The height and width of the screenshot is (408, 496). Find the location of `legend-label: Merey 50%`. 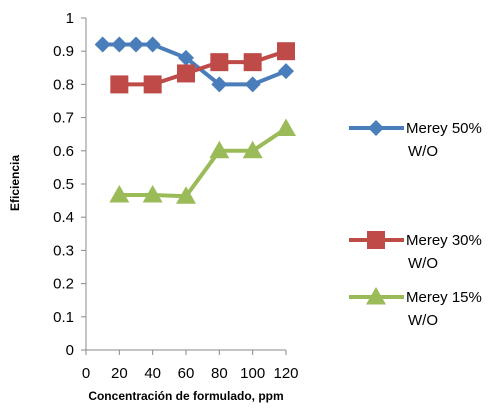

legend-label: Merey 50% is located at coordinates (444, 128).